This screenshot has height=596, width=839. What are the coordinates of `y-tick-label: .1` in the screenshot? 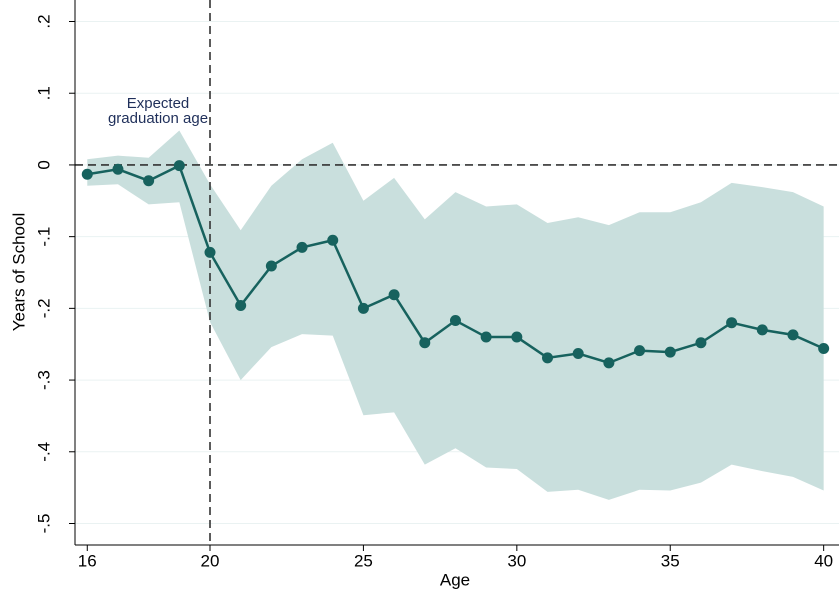 It's located at (43, 93).